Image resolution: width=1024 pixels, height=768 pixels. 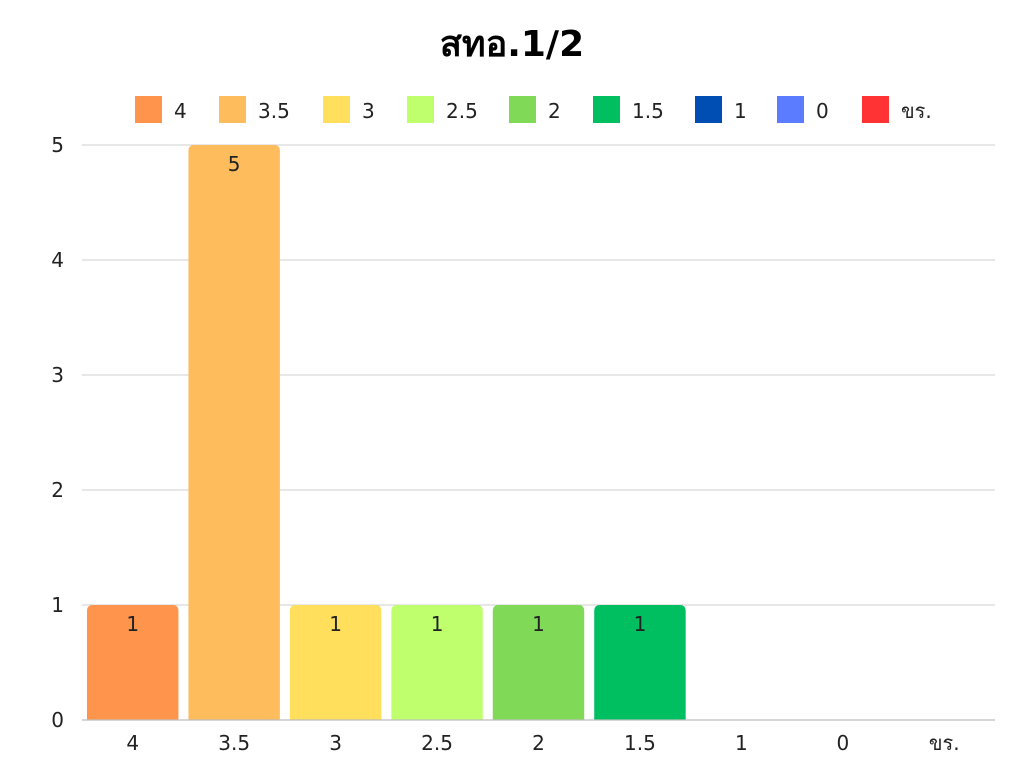 I want to click on x-tick-label: ขร., so click(x=944, y=743).